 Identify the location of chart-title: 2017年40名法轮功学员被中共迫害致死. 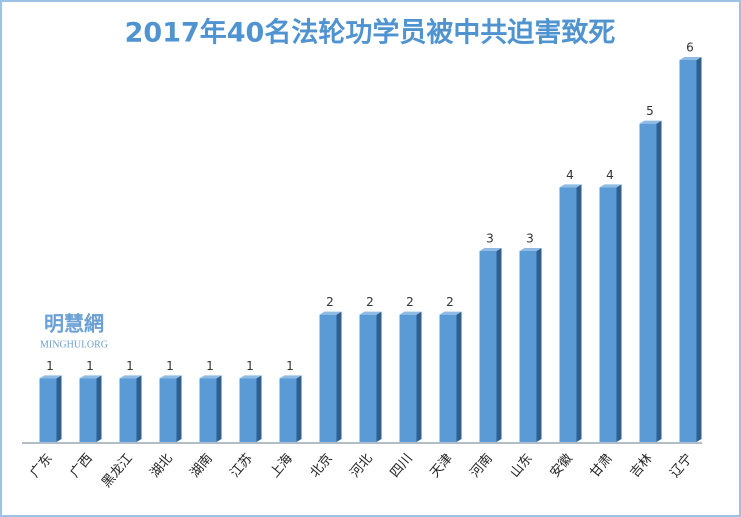
(370, 33).